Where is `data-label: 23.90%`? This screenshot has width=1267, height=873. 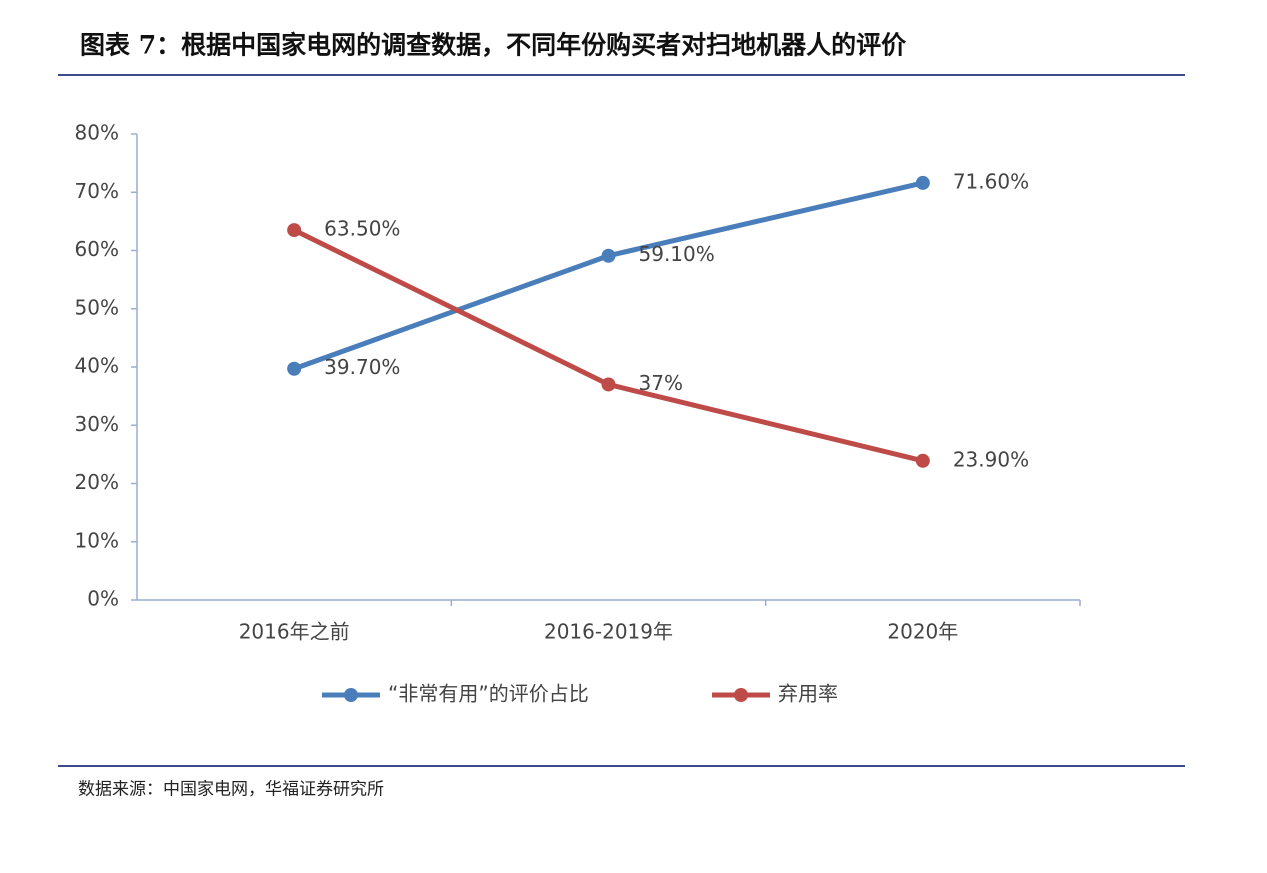 data-label: 23.90% is located at coordinates (991, 459).